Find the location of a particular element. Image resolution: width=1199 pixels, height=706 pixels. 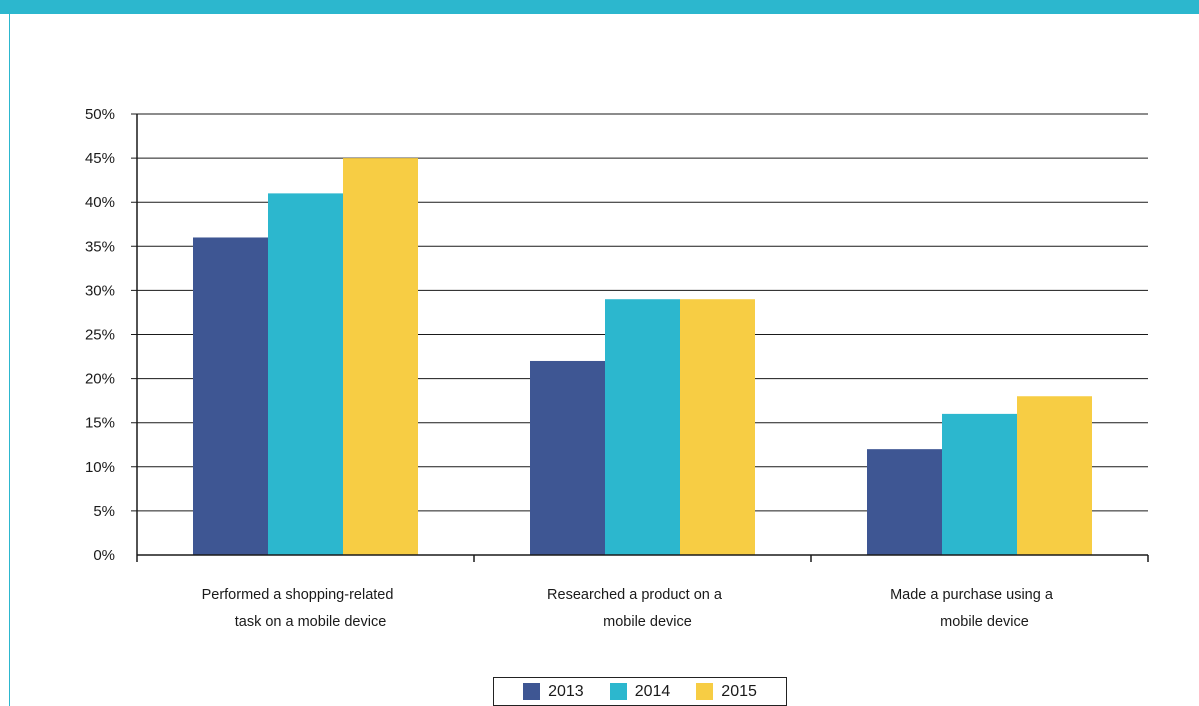

category-label: task on a mobile device is located at coordinates (311, 622).